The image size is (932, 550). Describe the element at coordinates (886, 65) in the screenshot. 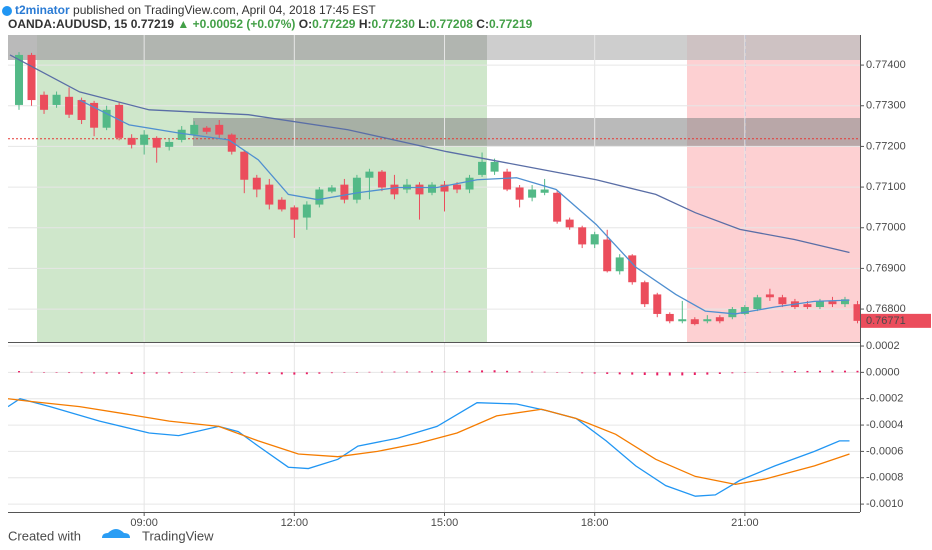

I see `y-tick-label: 0.77400` at that location.